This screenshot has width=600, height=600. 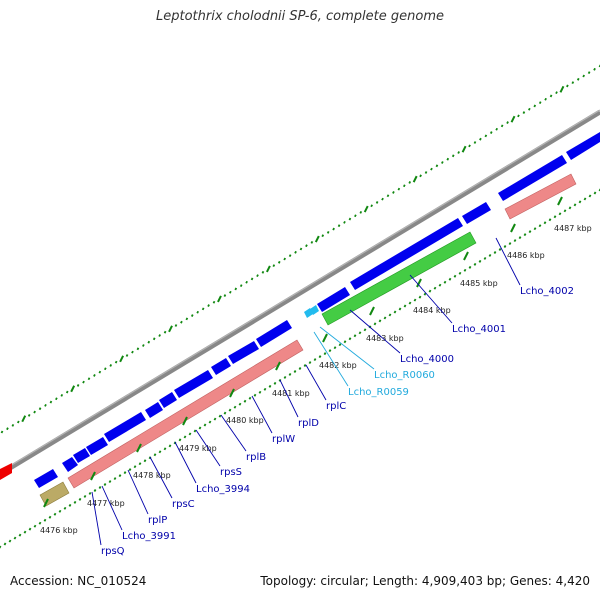 What do you see at coordinates (152, 475) in the screenshot?
I see `kbp-tick-label: 4478 kbp` at bounding box center [152, 475].